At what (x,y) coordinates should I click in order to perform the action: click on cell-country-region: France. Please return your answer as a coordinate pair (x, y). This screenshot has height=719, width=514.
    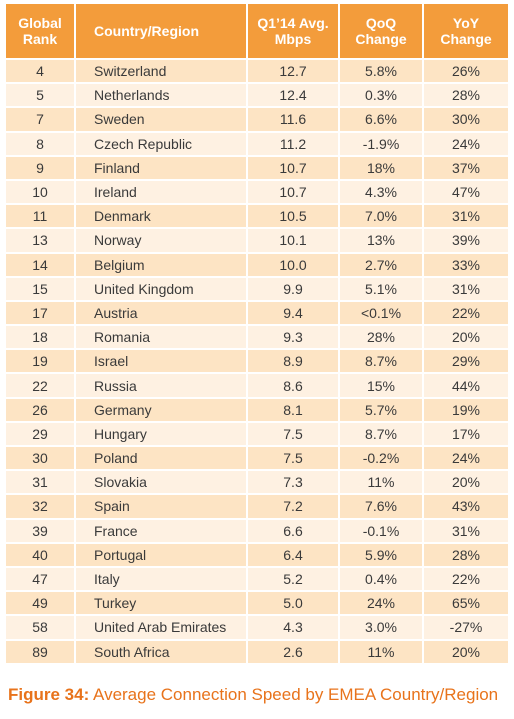
    Looking at the image, I should click on (162, 530).